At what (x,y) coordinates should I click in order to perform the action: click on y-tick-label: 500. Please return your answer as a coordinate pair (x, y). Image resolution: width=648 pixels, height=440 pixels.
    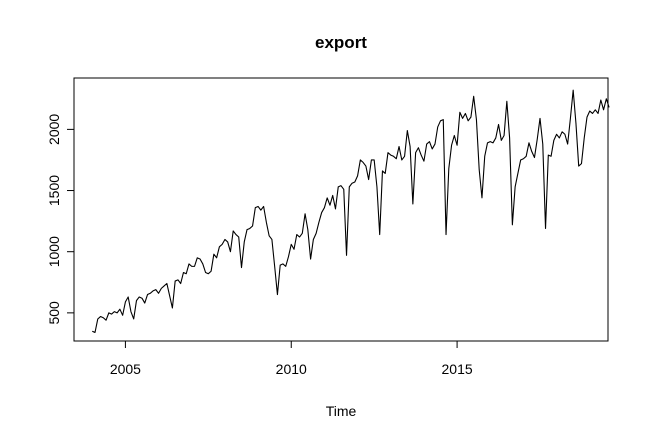
    Looking at the image, I should click on (54, 313).